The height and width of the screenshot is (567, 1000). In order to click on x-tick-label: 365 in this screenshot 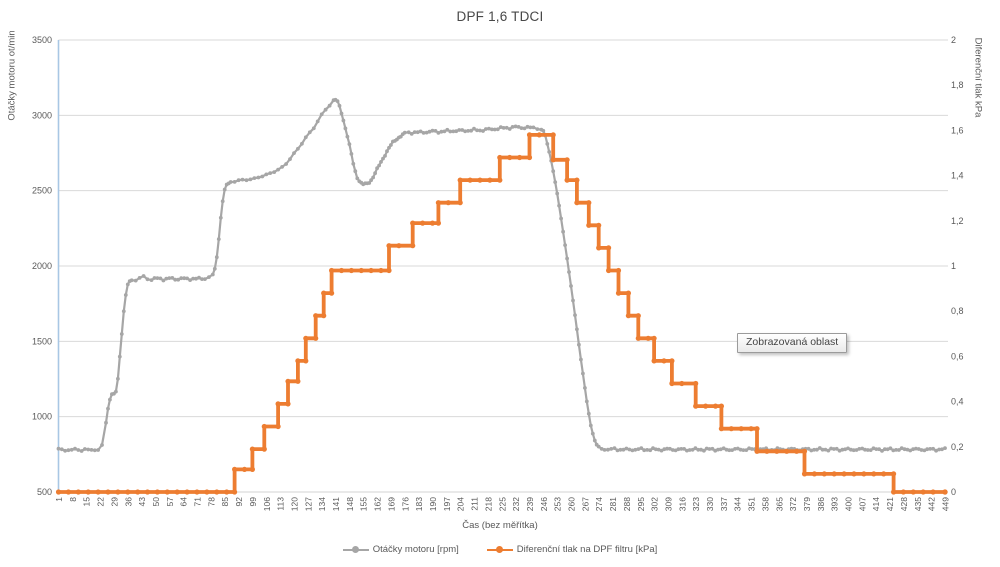, I will do `click(779, 504)`.